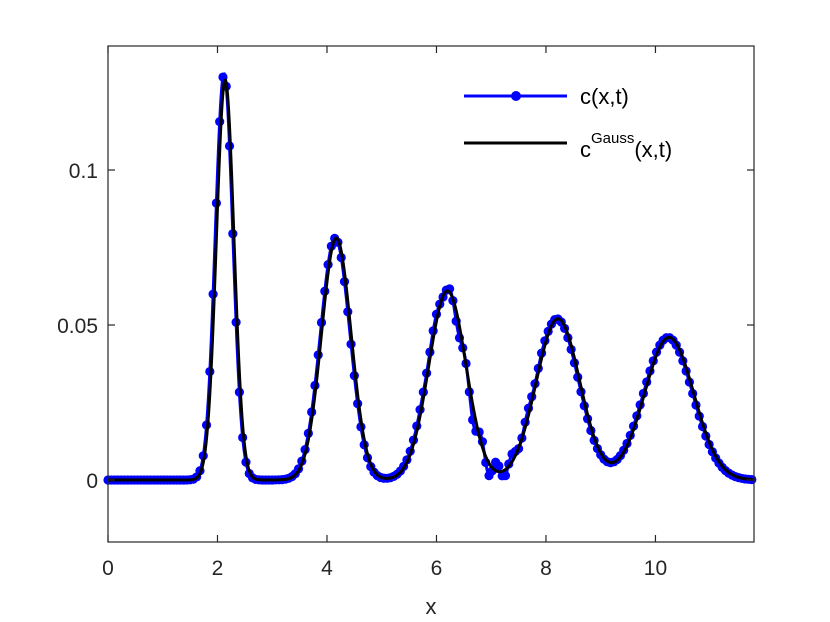 The height and width of the screenshot is (622, 830). Describe the element at coordinates (431, 606) in the screenshot. I see `x-axis-label: x` at that location.